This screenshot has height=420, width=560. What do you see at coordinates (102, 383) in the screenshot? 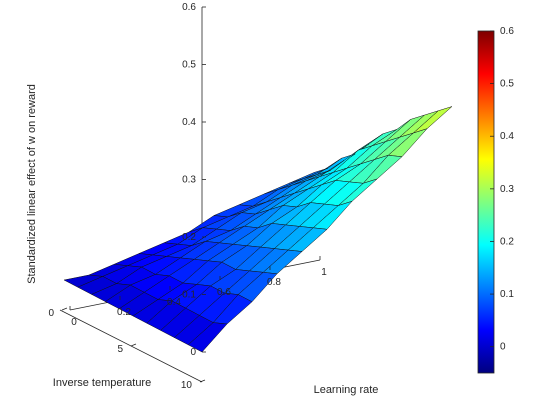
I see `y-axis-label: Inverse temperature` at bounding box center [102, 383].